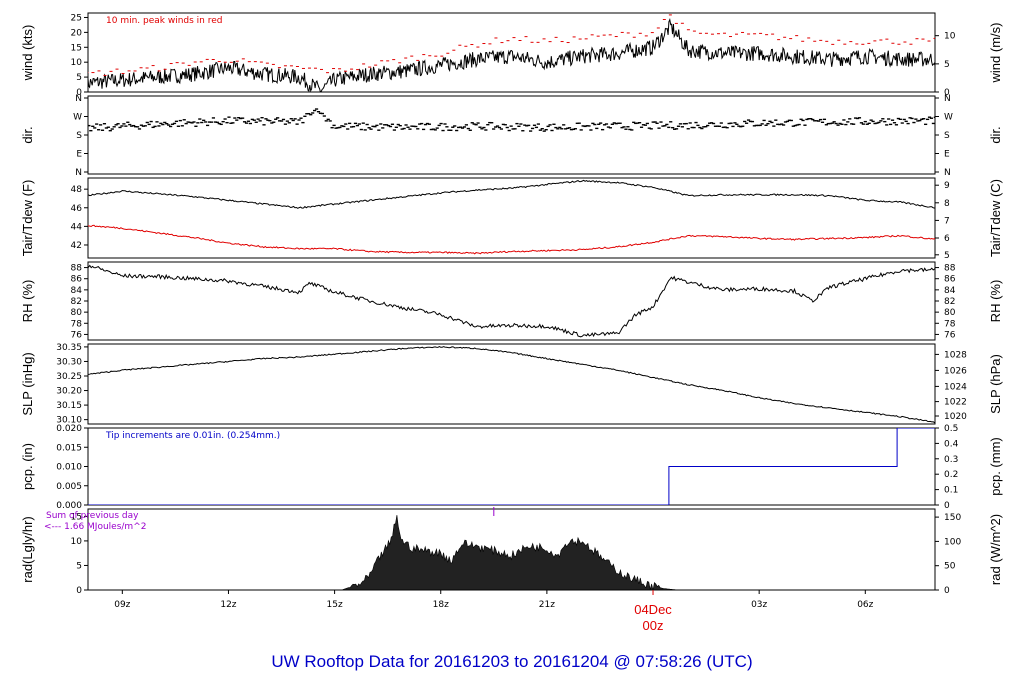 The height and width of the screenshot is (700, 1024). I want to click on right-tick-label: W, so click(948, 118).